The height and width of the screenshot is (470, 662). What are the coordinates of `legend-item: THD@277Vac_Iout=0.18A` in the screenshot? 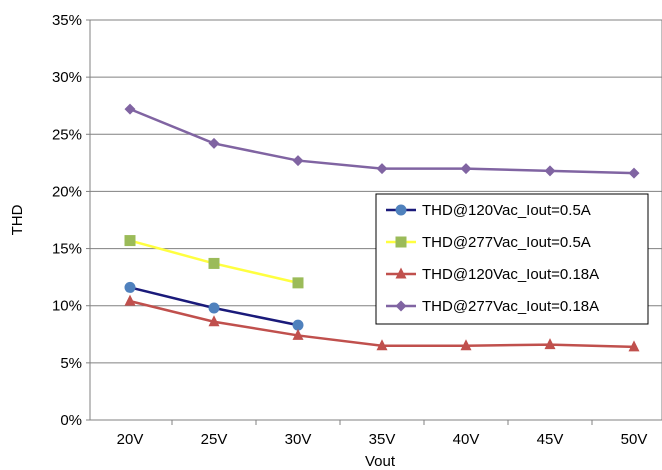 It's located at (492, 306).